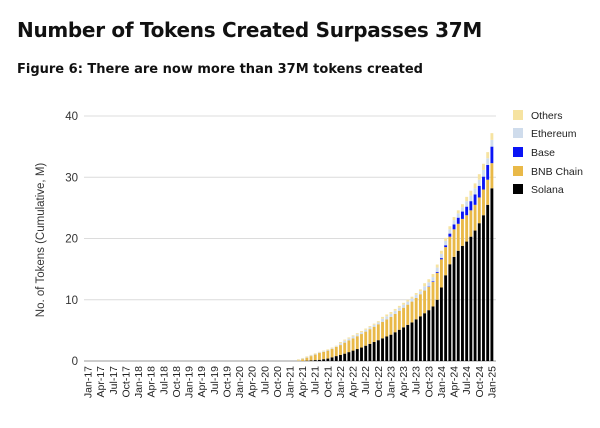  What do you see at coordinates (303, 382) in the screenshot?
I see `x-tick-label: Apr-21` at bounding box center [303, 382].